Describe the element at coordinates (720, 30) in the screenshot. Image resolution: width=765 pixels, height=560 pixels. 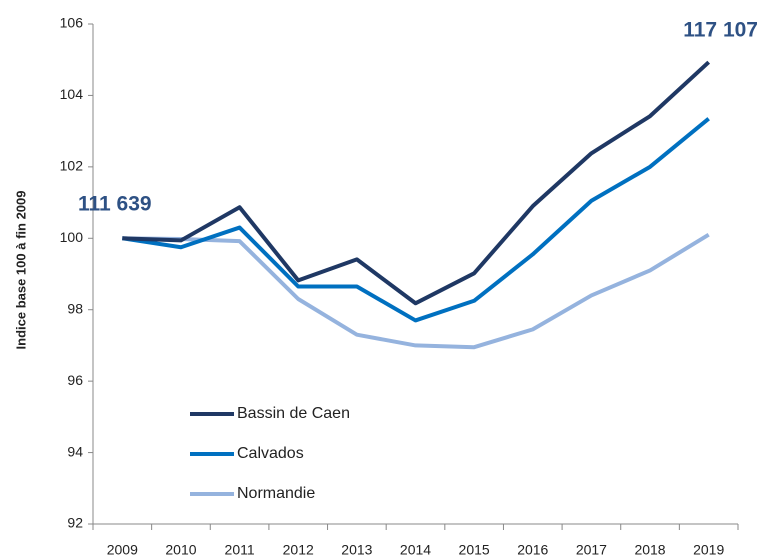
I see `annotation: 117 107` at that location.